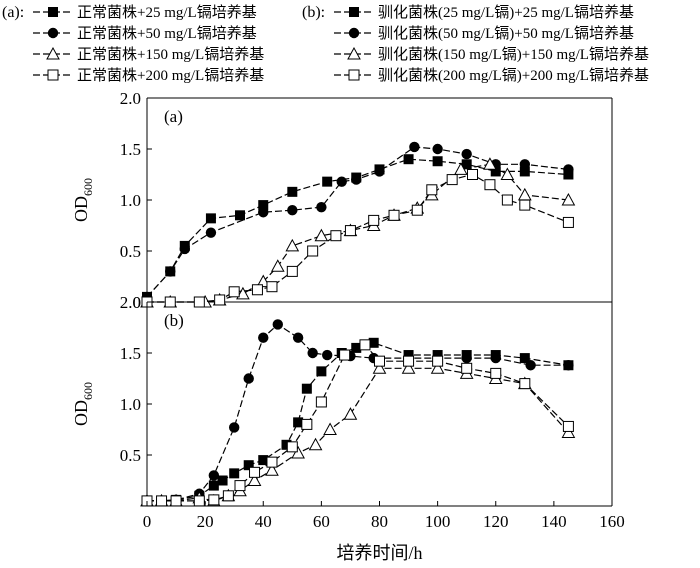 The height and width of the screenshot is (568, 700). Describe the element at coordinates (174, 320) in the screenshot. I see `panel-label: (b)` at that location.